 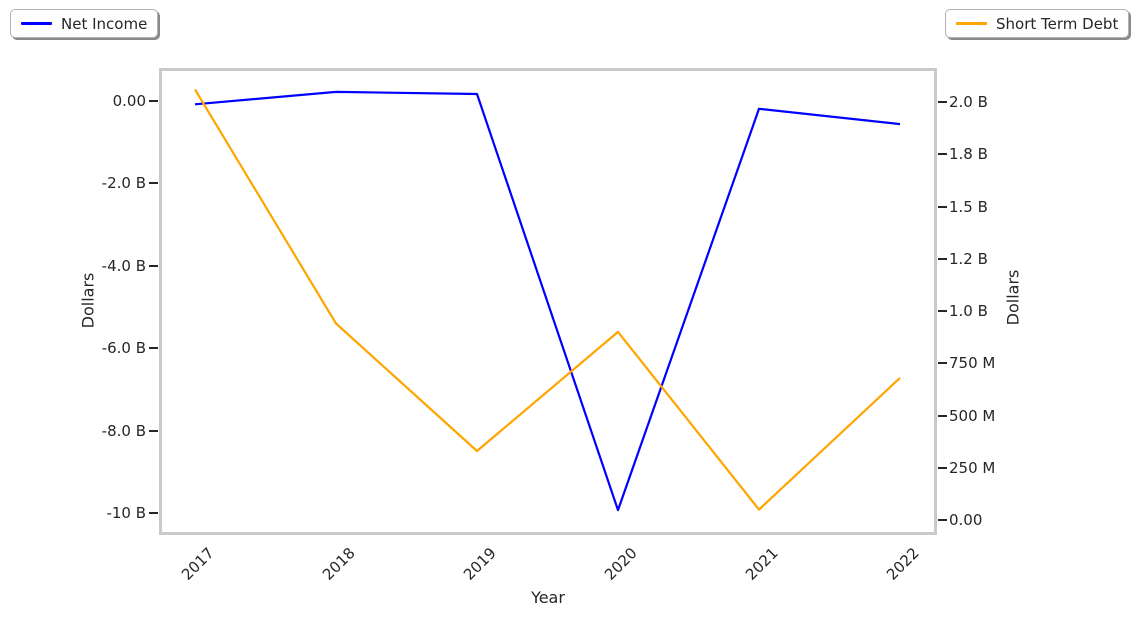 What do you see at coordinates (968, 154) in the screenshot?
I see `right-y-tick-label: 1.8 B` at bounding box center [968, 154].